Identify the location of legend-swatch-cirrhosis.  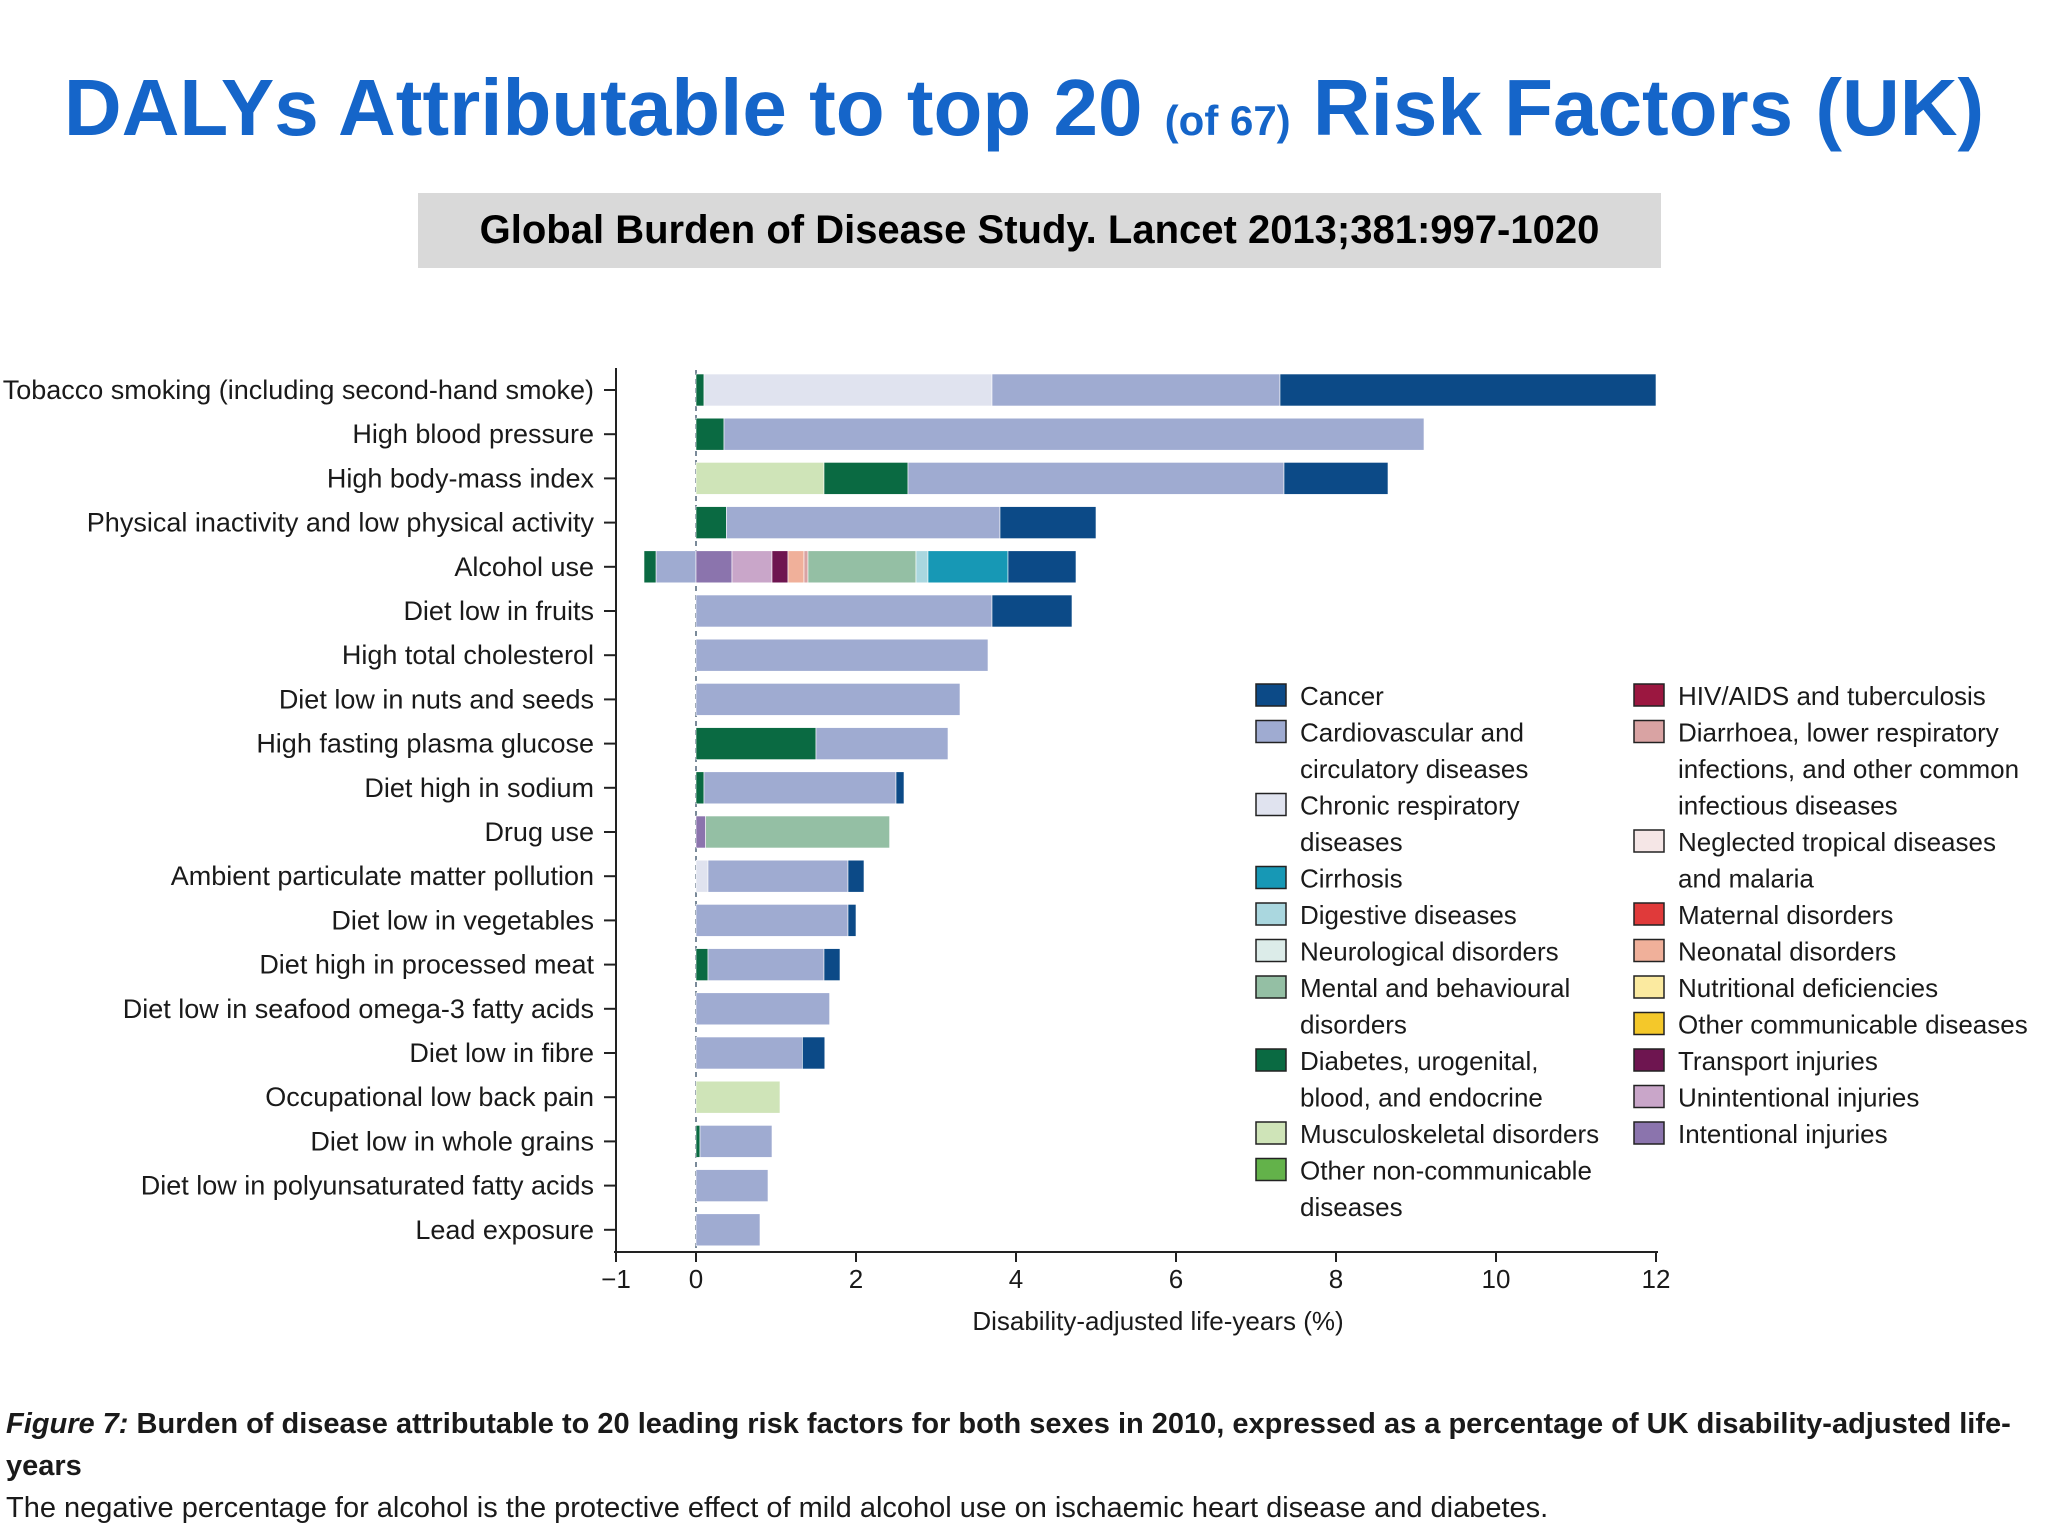
(1271, 877).